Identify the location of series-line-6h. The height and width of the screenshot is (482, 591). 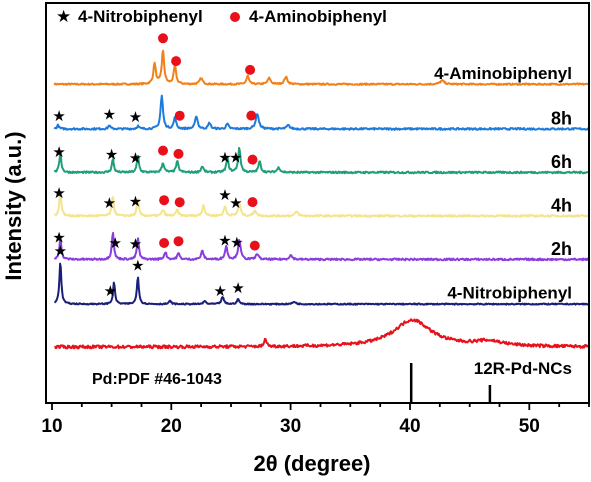
(321, 160).